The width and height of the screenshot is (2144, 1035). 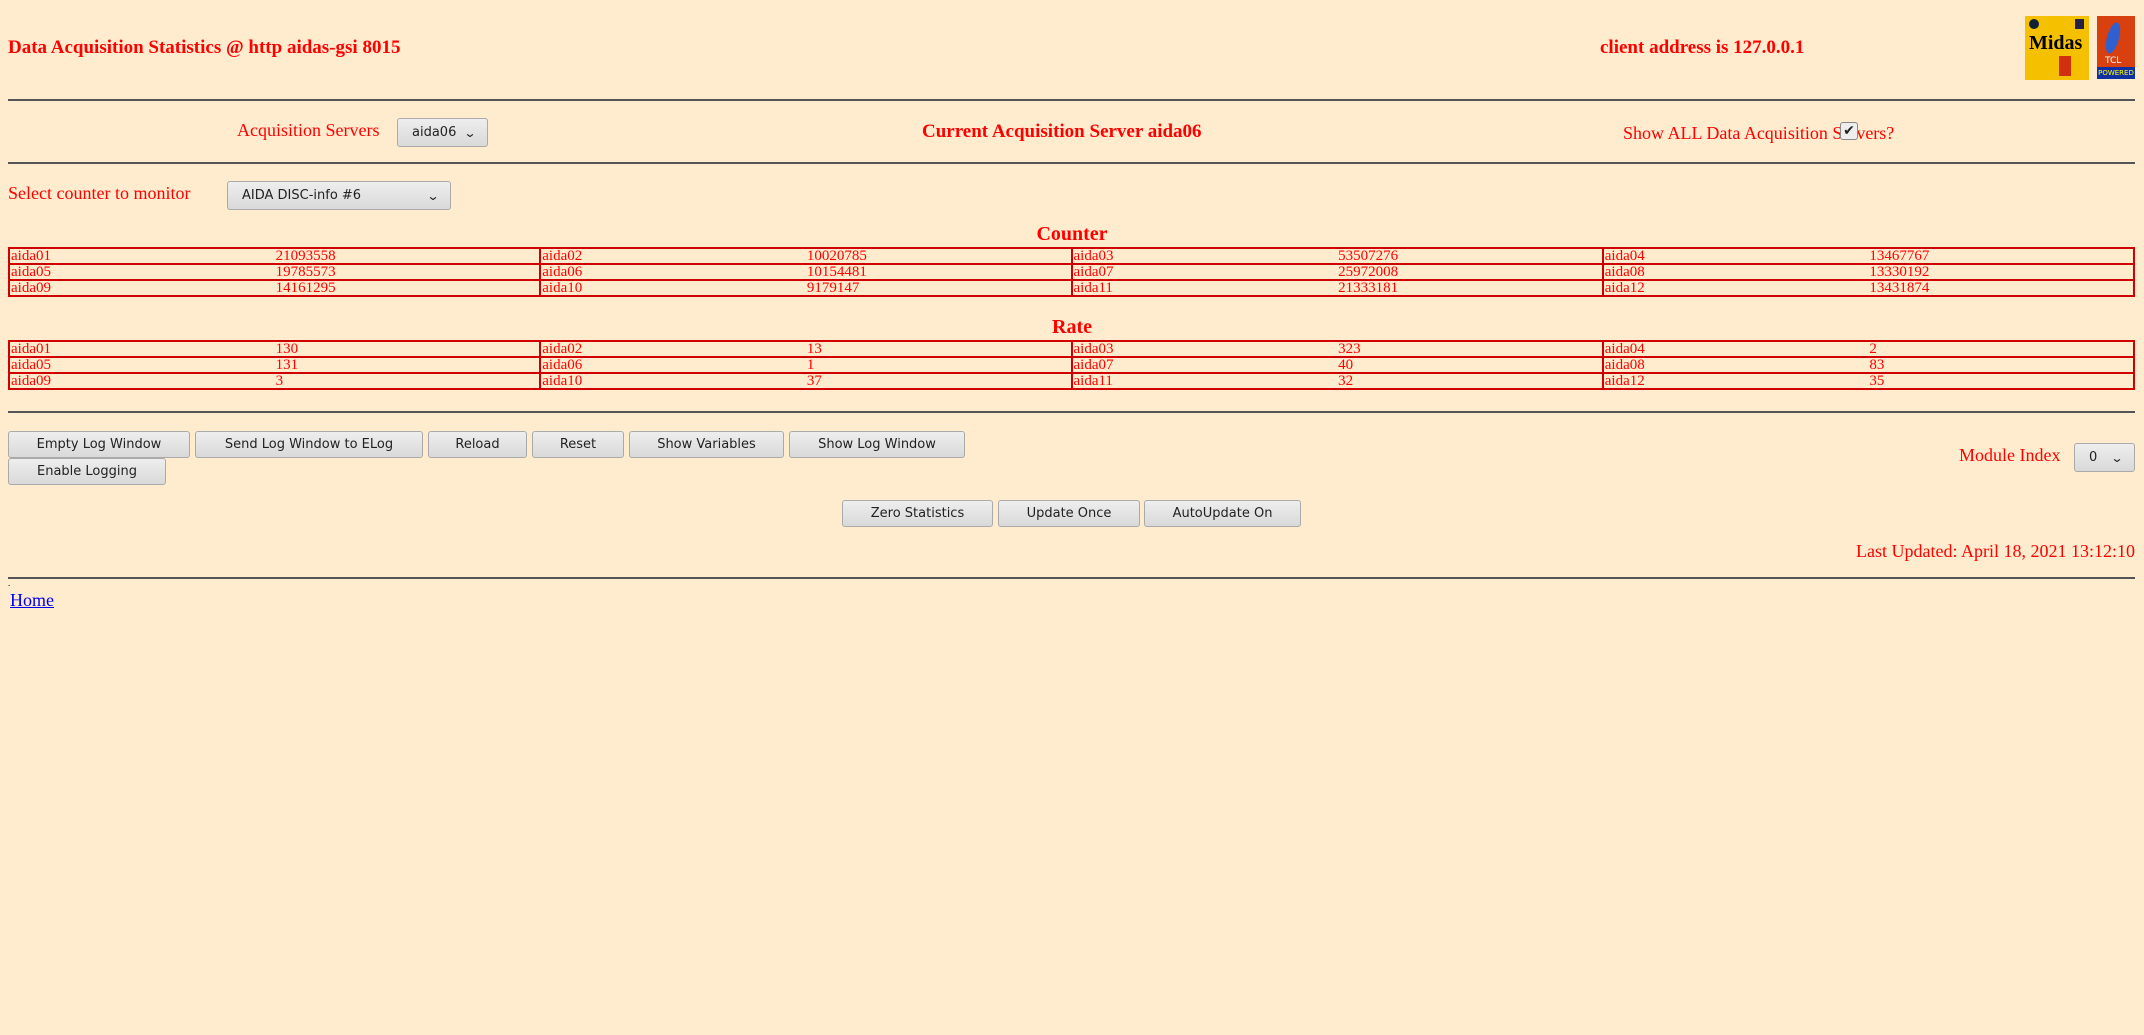 I want to click on tcl-powered-logo: POWERED TCL, so click(x=2116, y=47).